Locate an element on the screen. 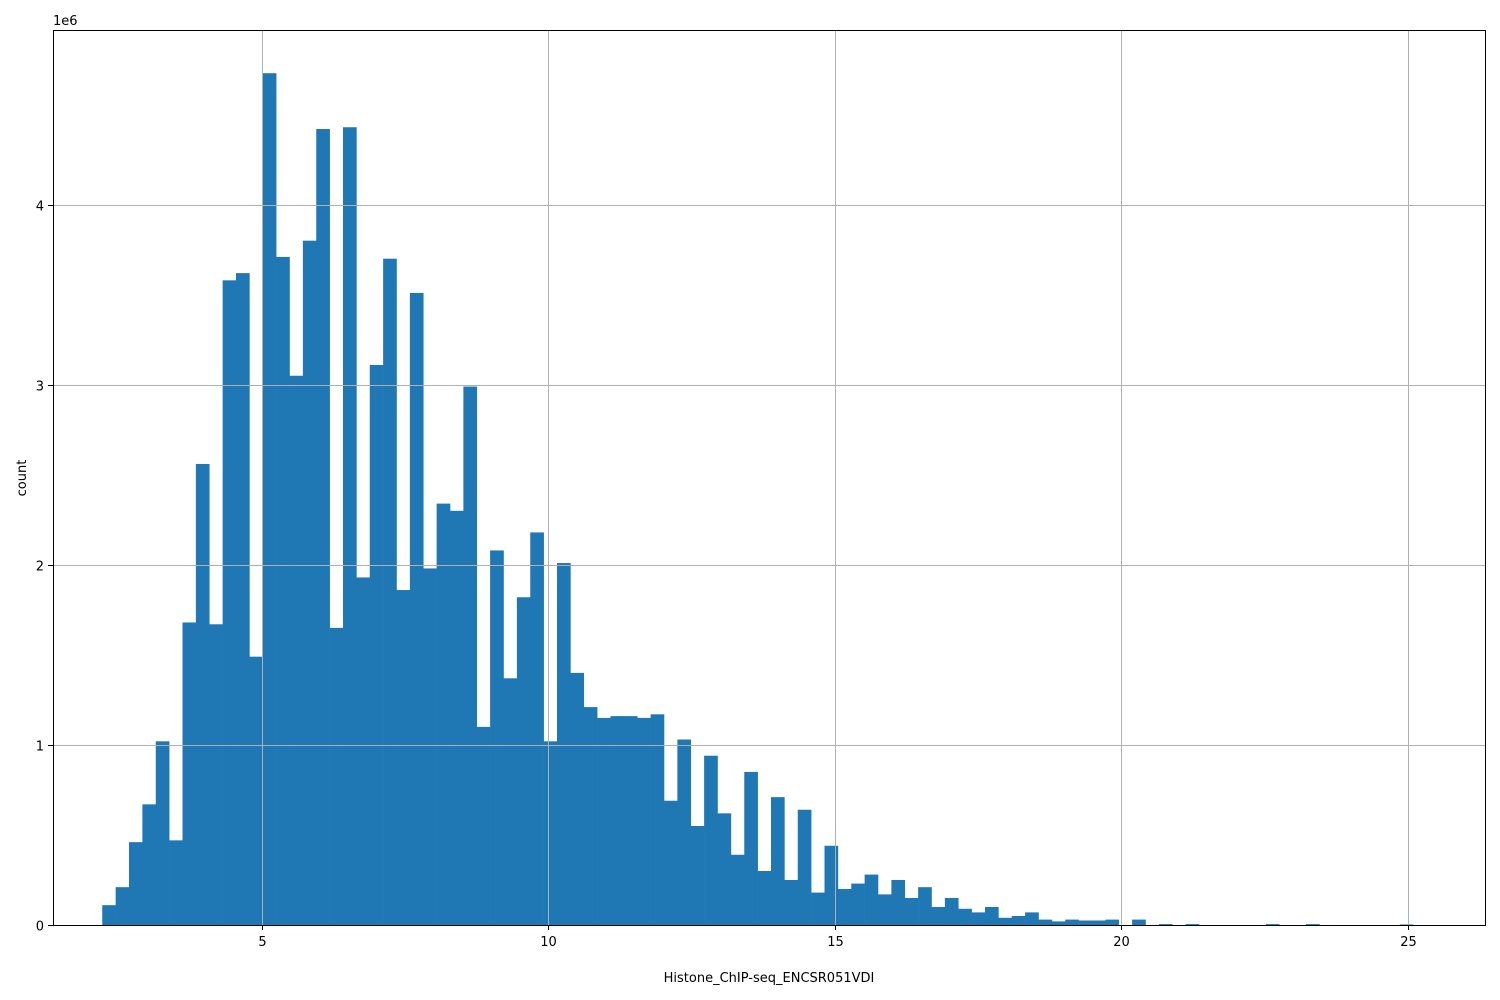 Image resolution: width=1500 pixels, height=1000 pixels. y-tick-label: 4 is located at coordinates (40, 207).